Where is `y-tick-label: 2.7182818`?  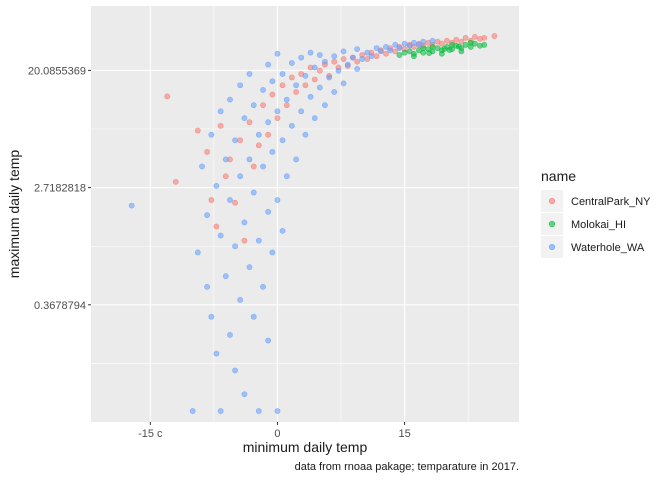
y-tick-label: 2.7182818 is located at coordinates (60, 189).